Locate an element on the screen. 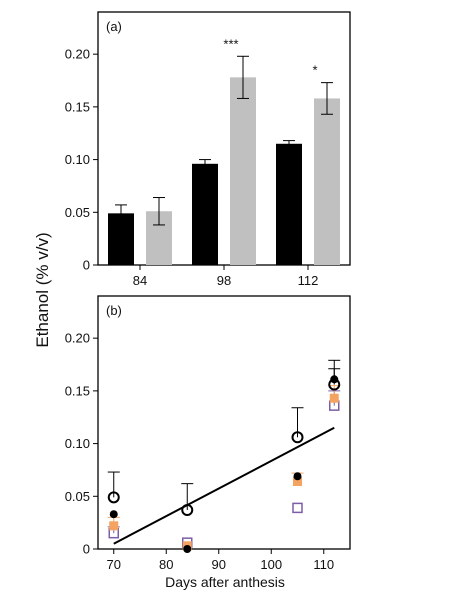  x-tick-label: 110 is located at coordinates (323, 564).